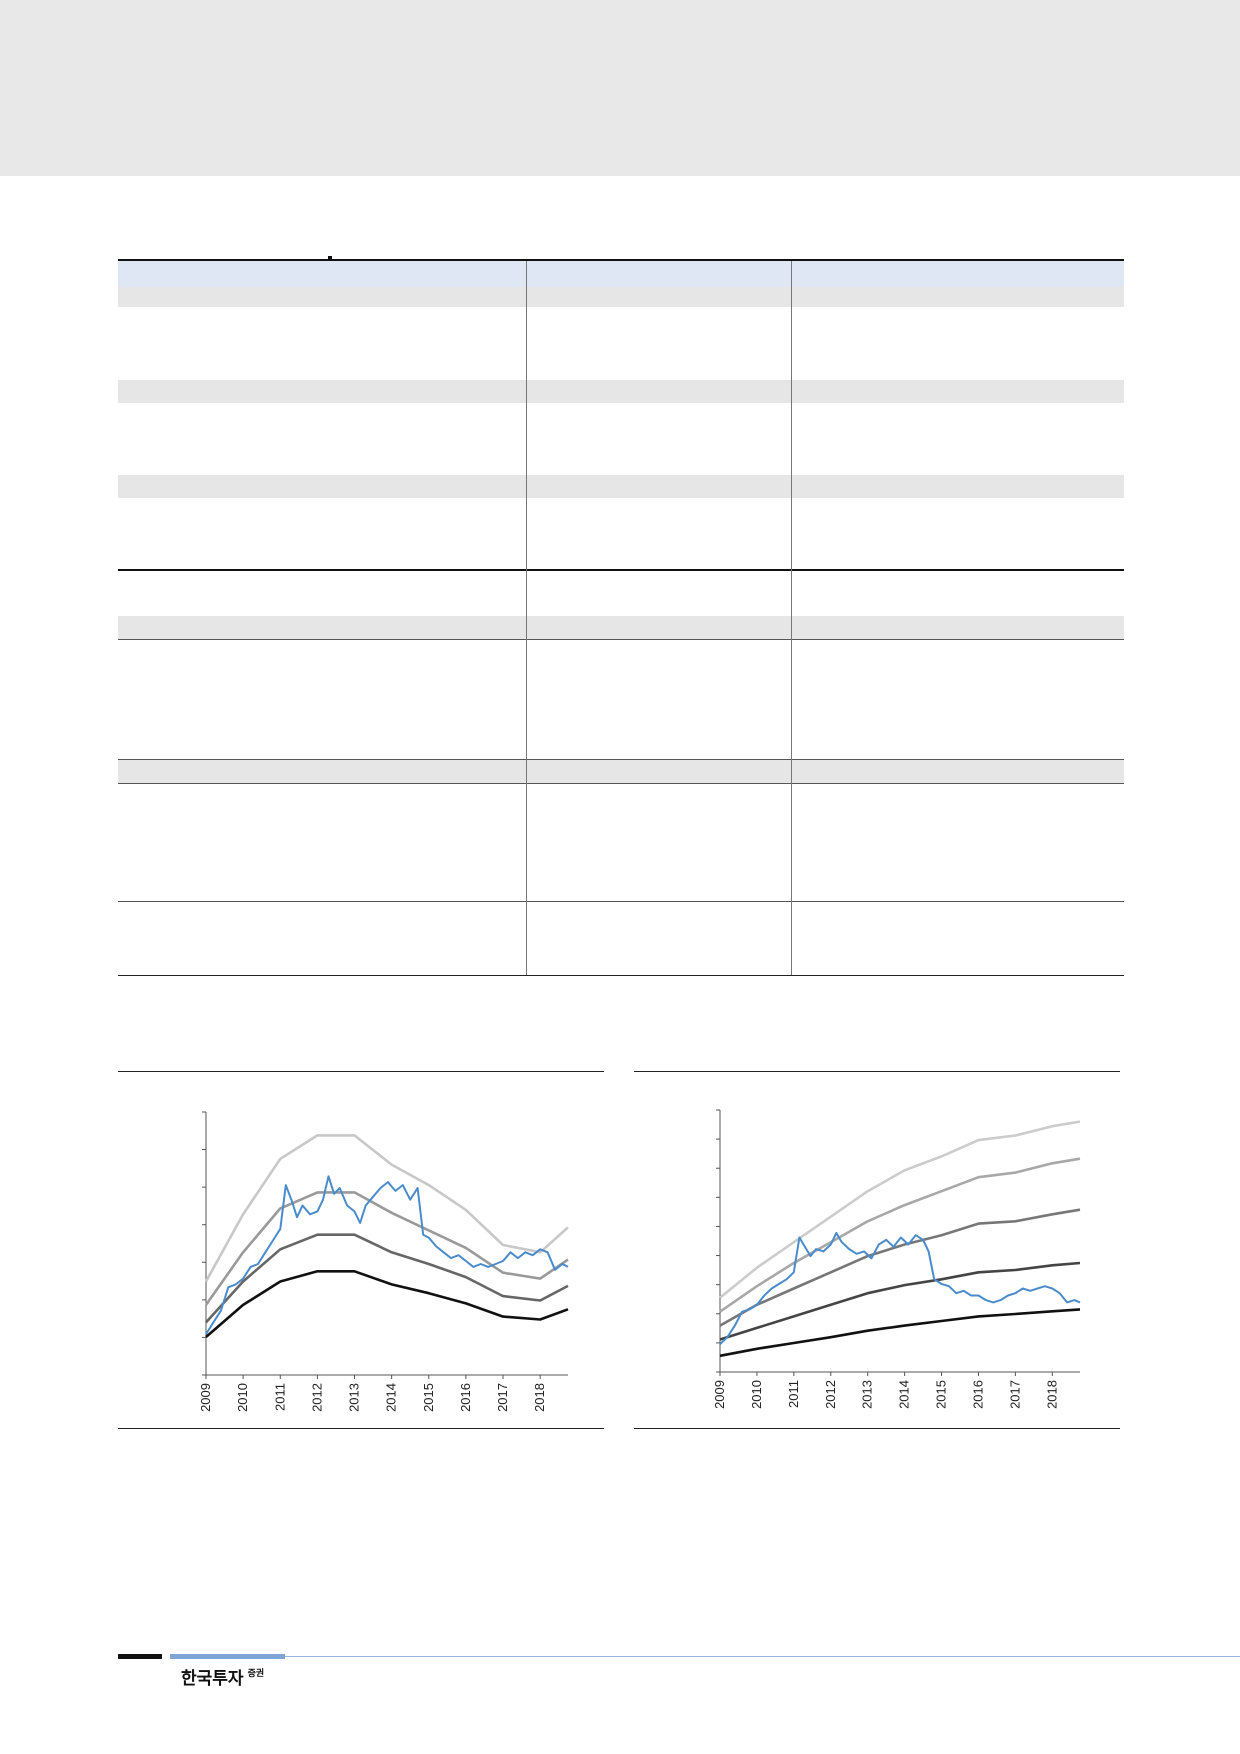  What do you see at coordinates (256, 1674) in the screenshot?
I see `brand-suffix: 증권` at bounding box center [256, 1674].